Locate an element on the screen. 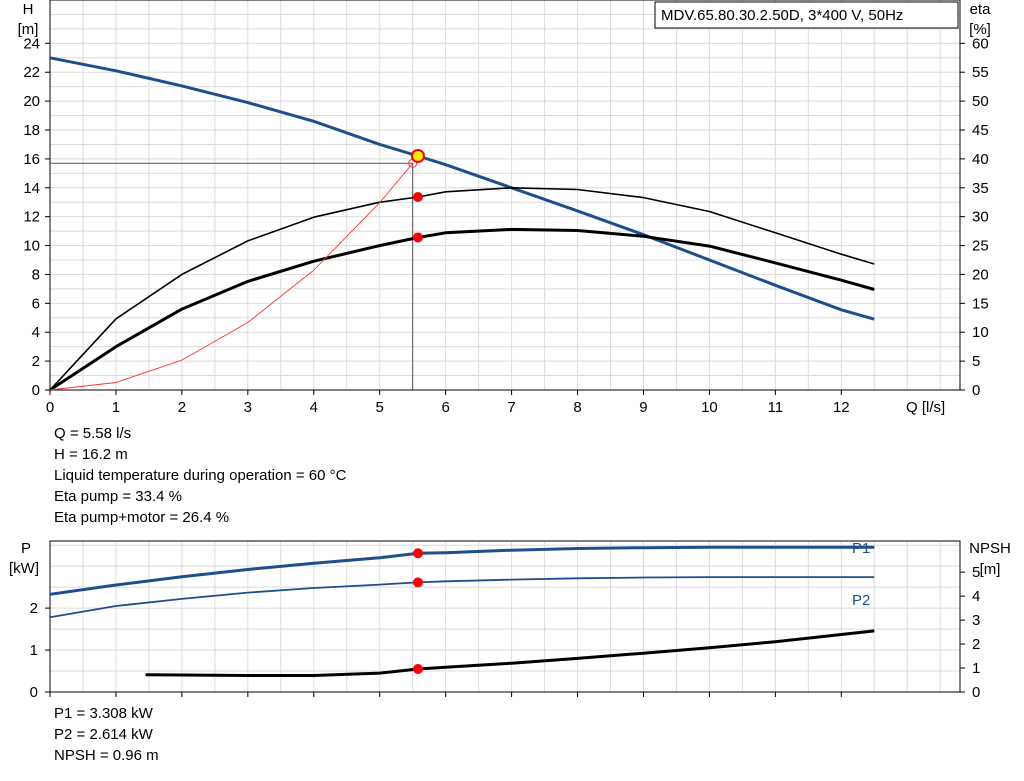 The width and height of the screenshot is (1024, 781). y-right-tick-label: 40 is located at coordinates (980, 159).